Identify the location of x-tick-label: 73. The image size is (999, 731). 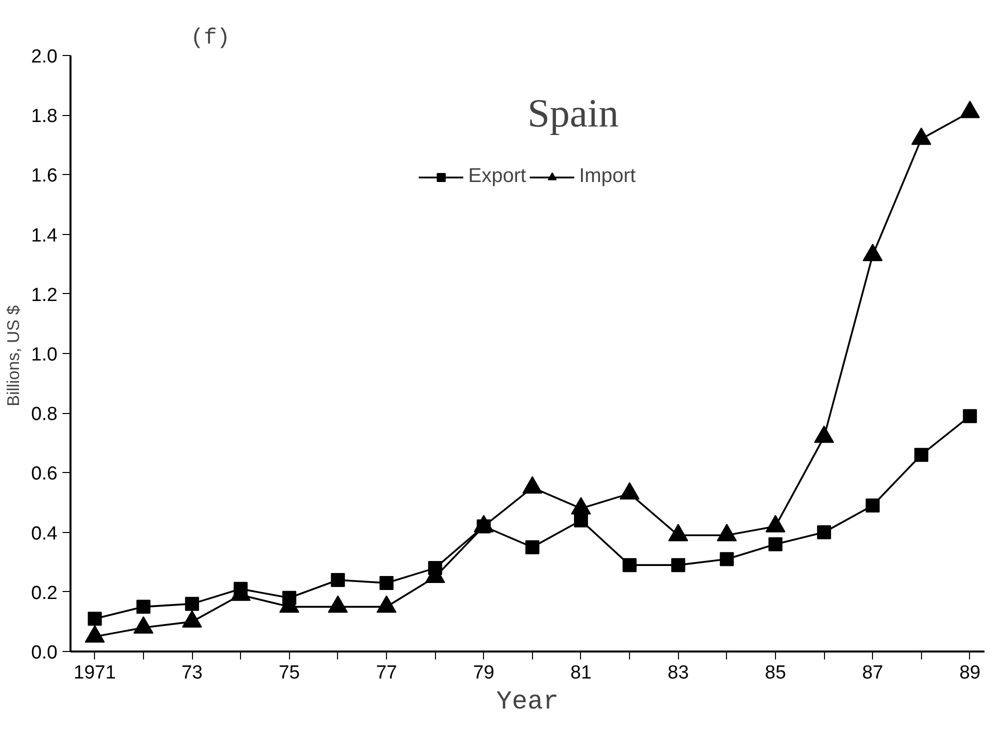
(192, 673).